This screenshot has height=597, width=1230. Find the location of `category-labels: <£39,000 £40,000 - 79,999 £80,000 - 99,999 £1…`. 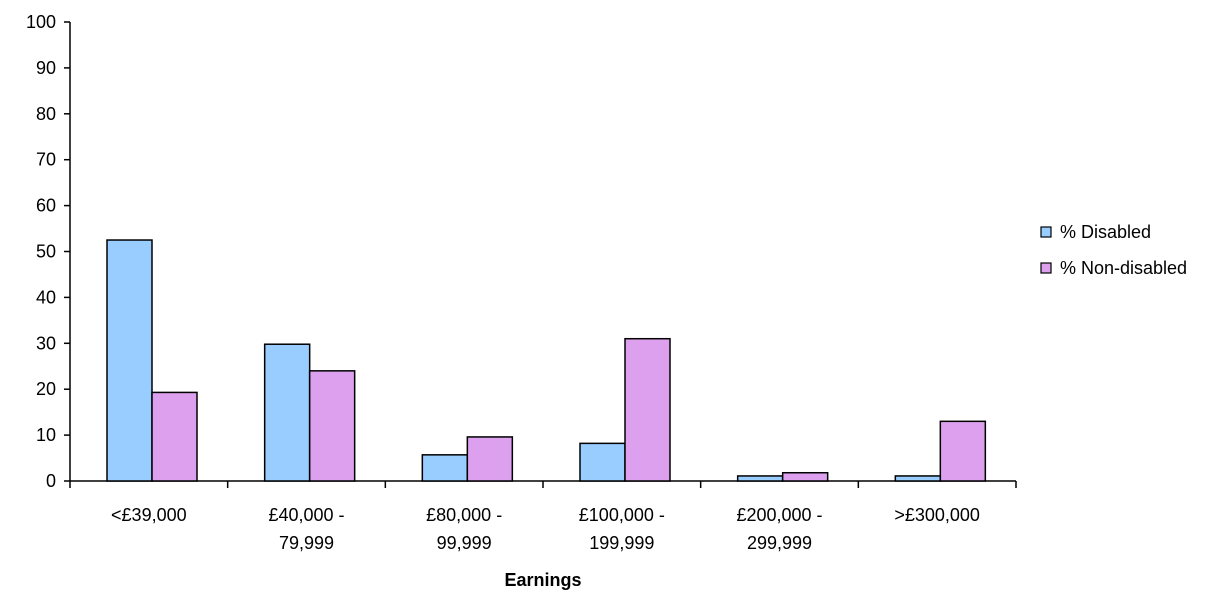

category-labels: <£39,000 £40,000 - 79,999 £80,000 - 99,999 £1… is located at coordinates (545, 529).